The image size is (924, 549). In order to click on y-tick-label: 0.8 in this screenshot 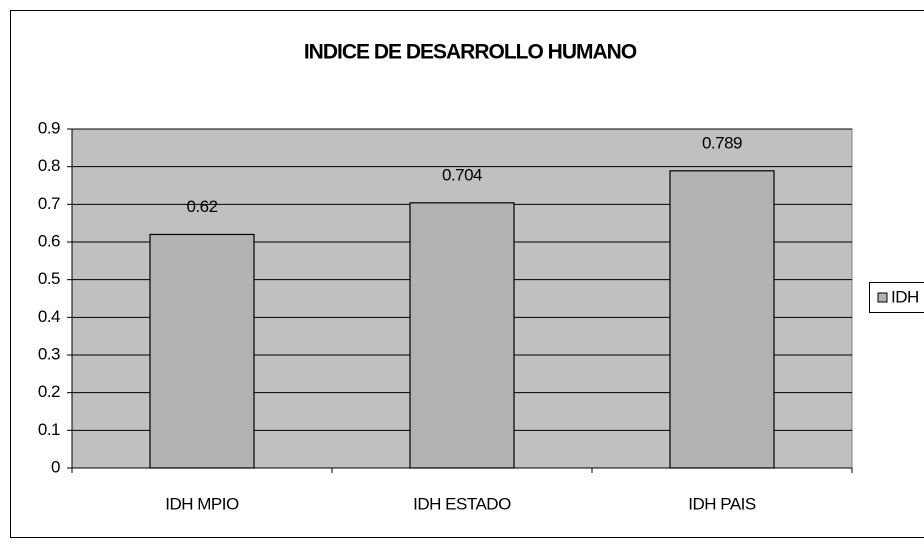, I will do `click(49, 165)`.